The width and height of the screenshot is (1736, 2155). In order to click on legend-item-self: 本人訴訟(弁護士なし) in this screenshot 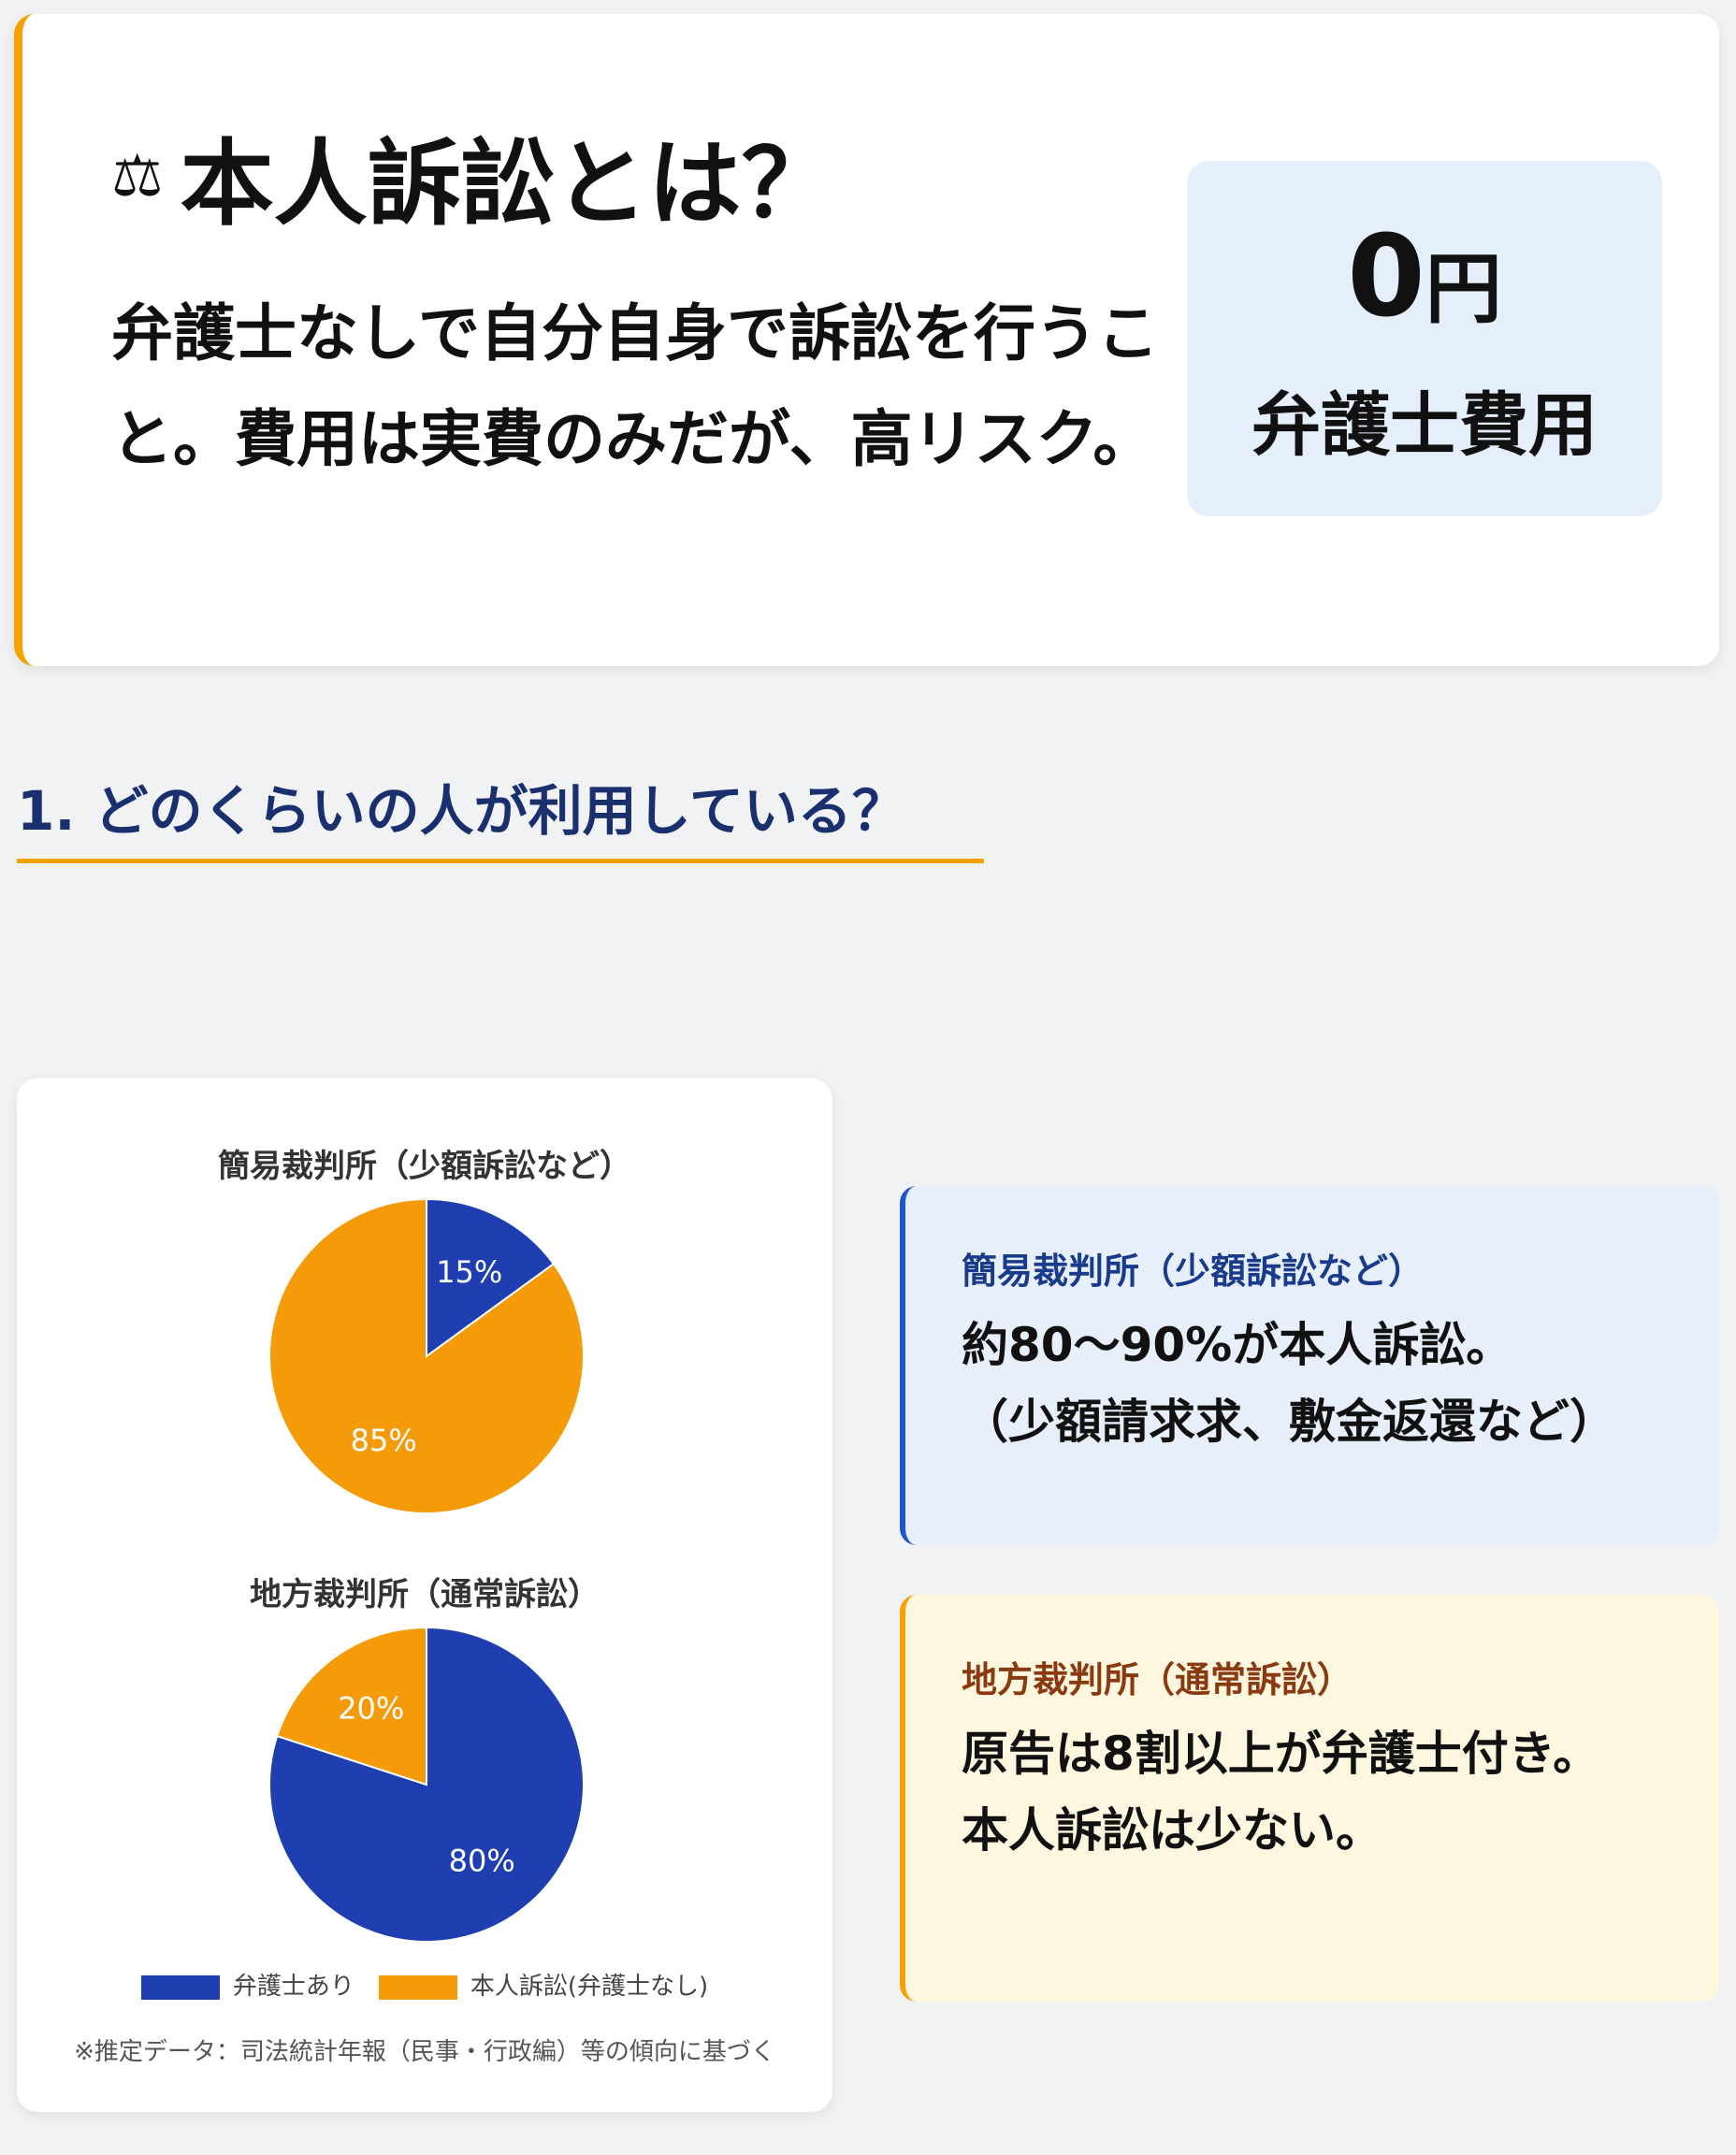, I will do `click(543, 1985)`.